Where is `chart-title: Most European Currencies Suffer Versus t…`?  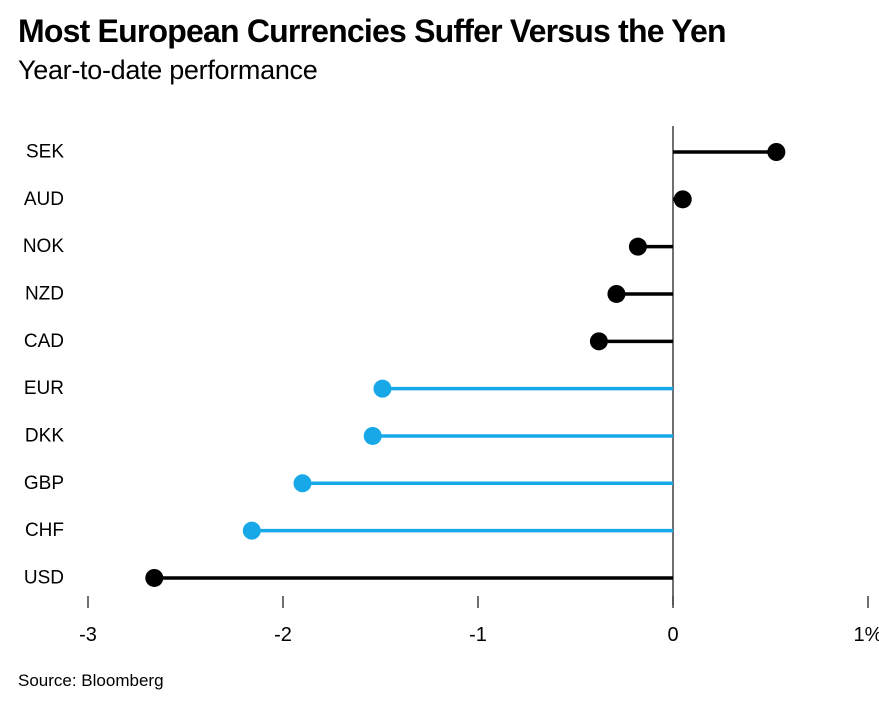
chart-title: Most European Currencies Suffer Versus t… is located at coordinates (372, 31).